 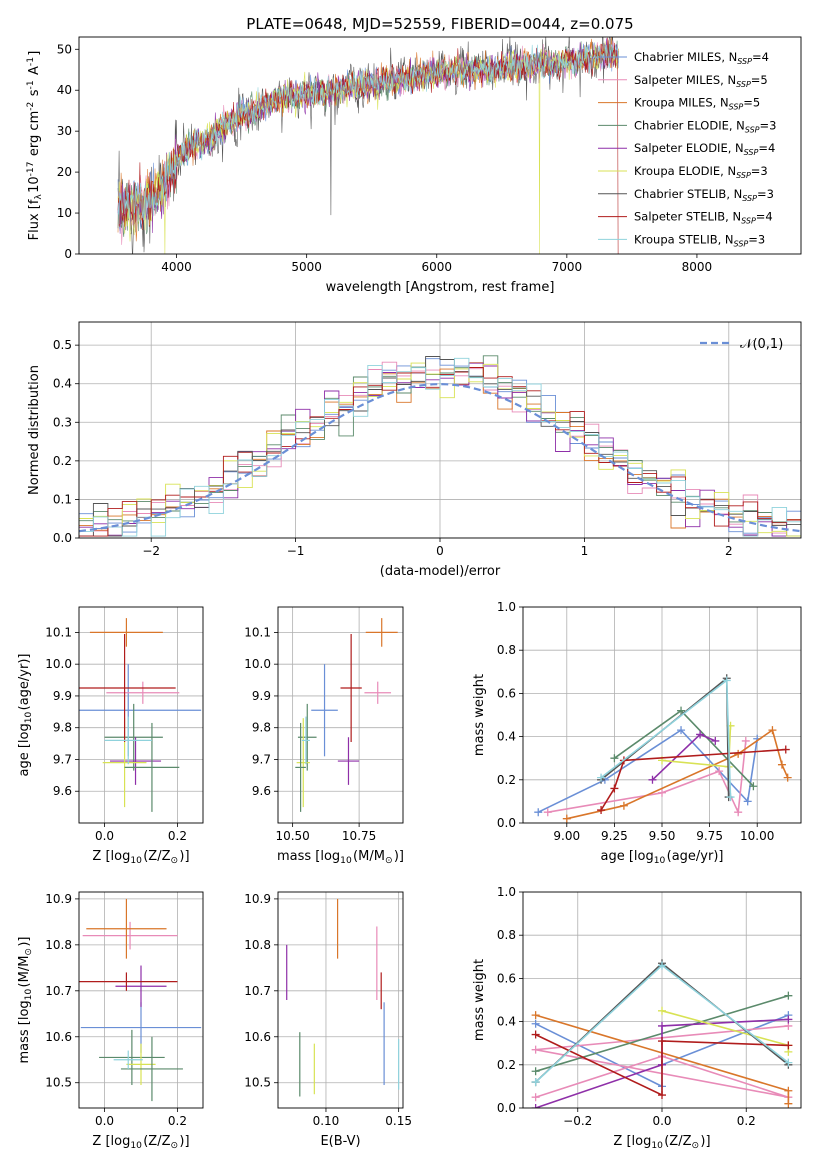 What do you see at coordinates (703, 218) in the screenshot?
I see `legend-label: Salpeter STELIB, NSSP=4` at bounding box center [703, 218].